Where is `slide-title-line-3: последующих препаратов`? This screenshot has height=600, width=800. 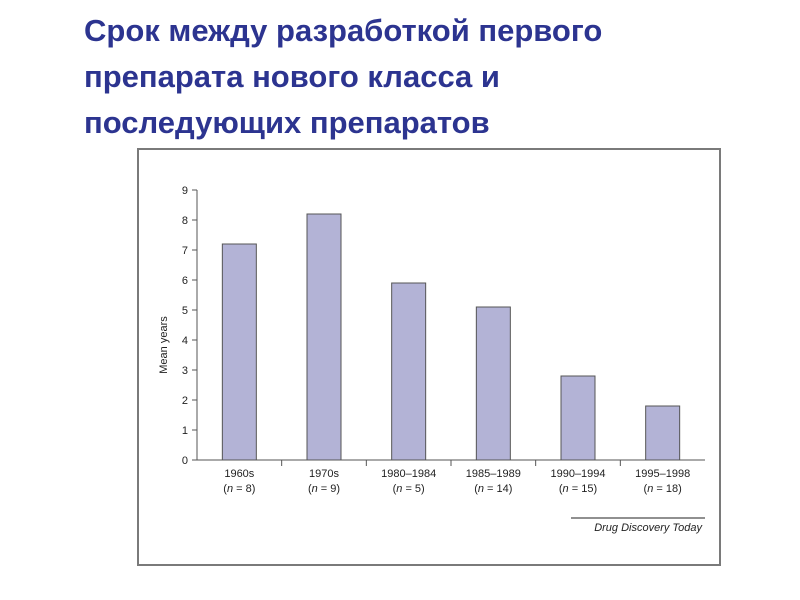 slide-title-line-3: последующих препаратов is located at coordinates (287, 122).